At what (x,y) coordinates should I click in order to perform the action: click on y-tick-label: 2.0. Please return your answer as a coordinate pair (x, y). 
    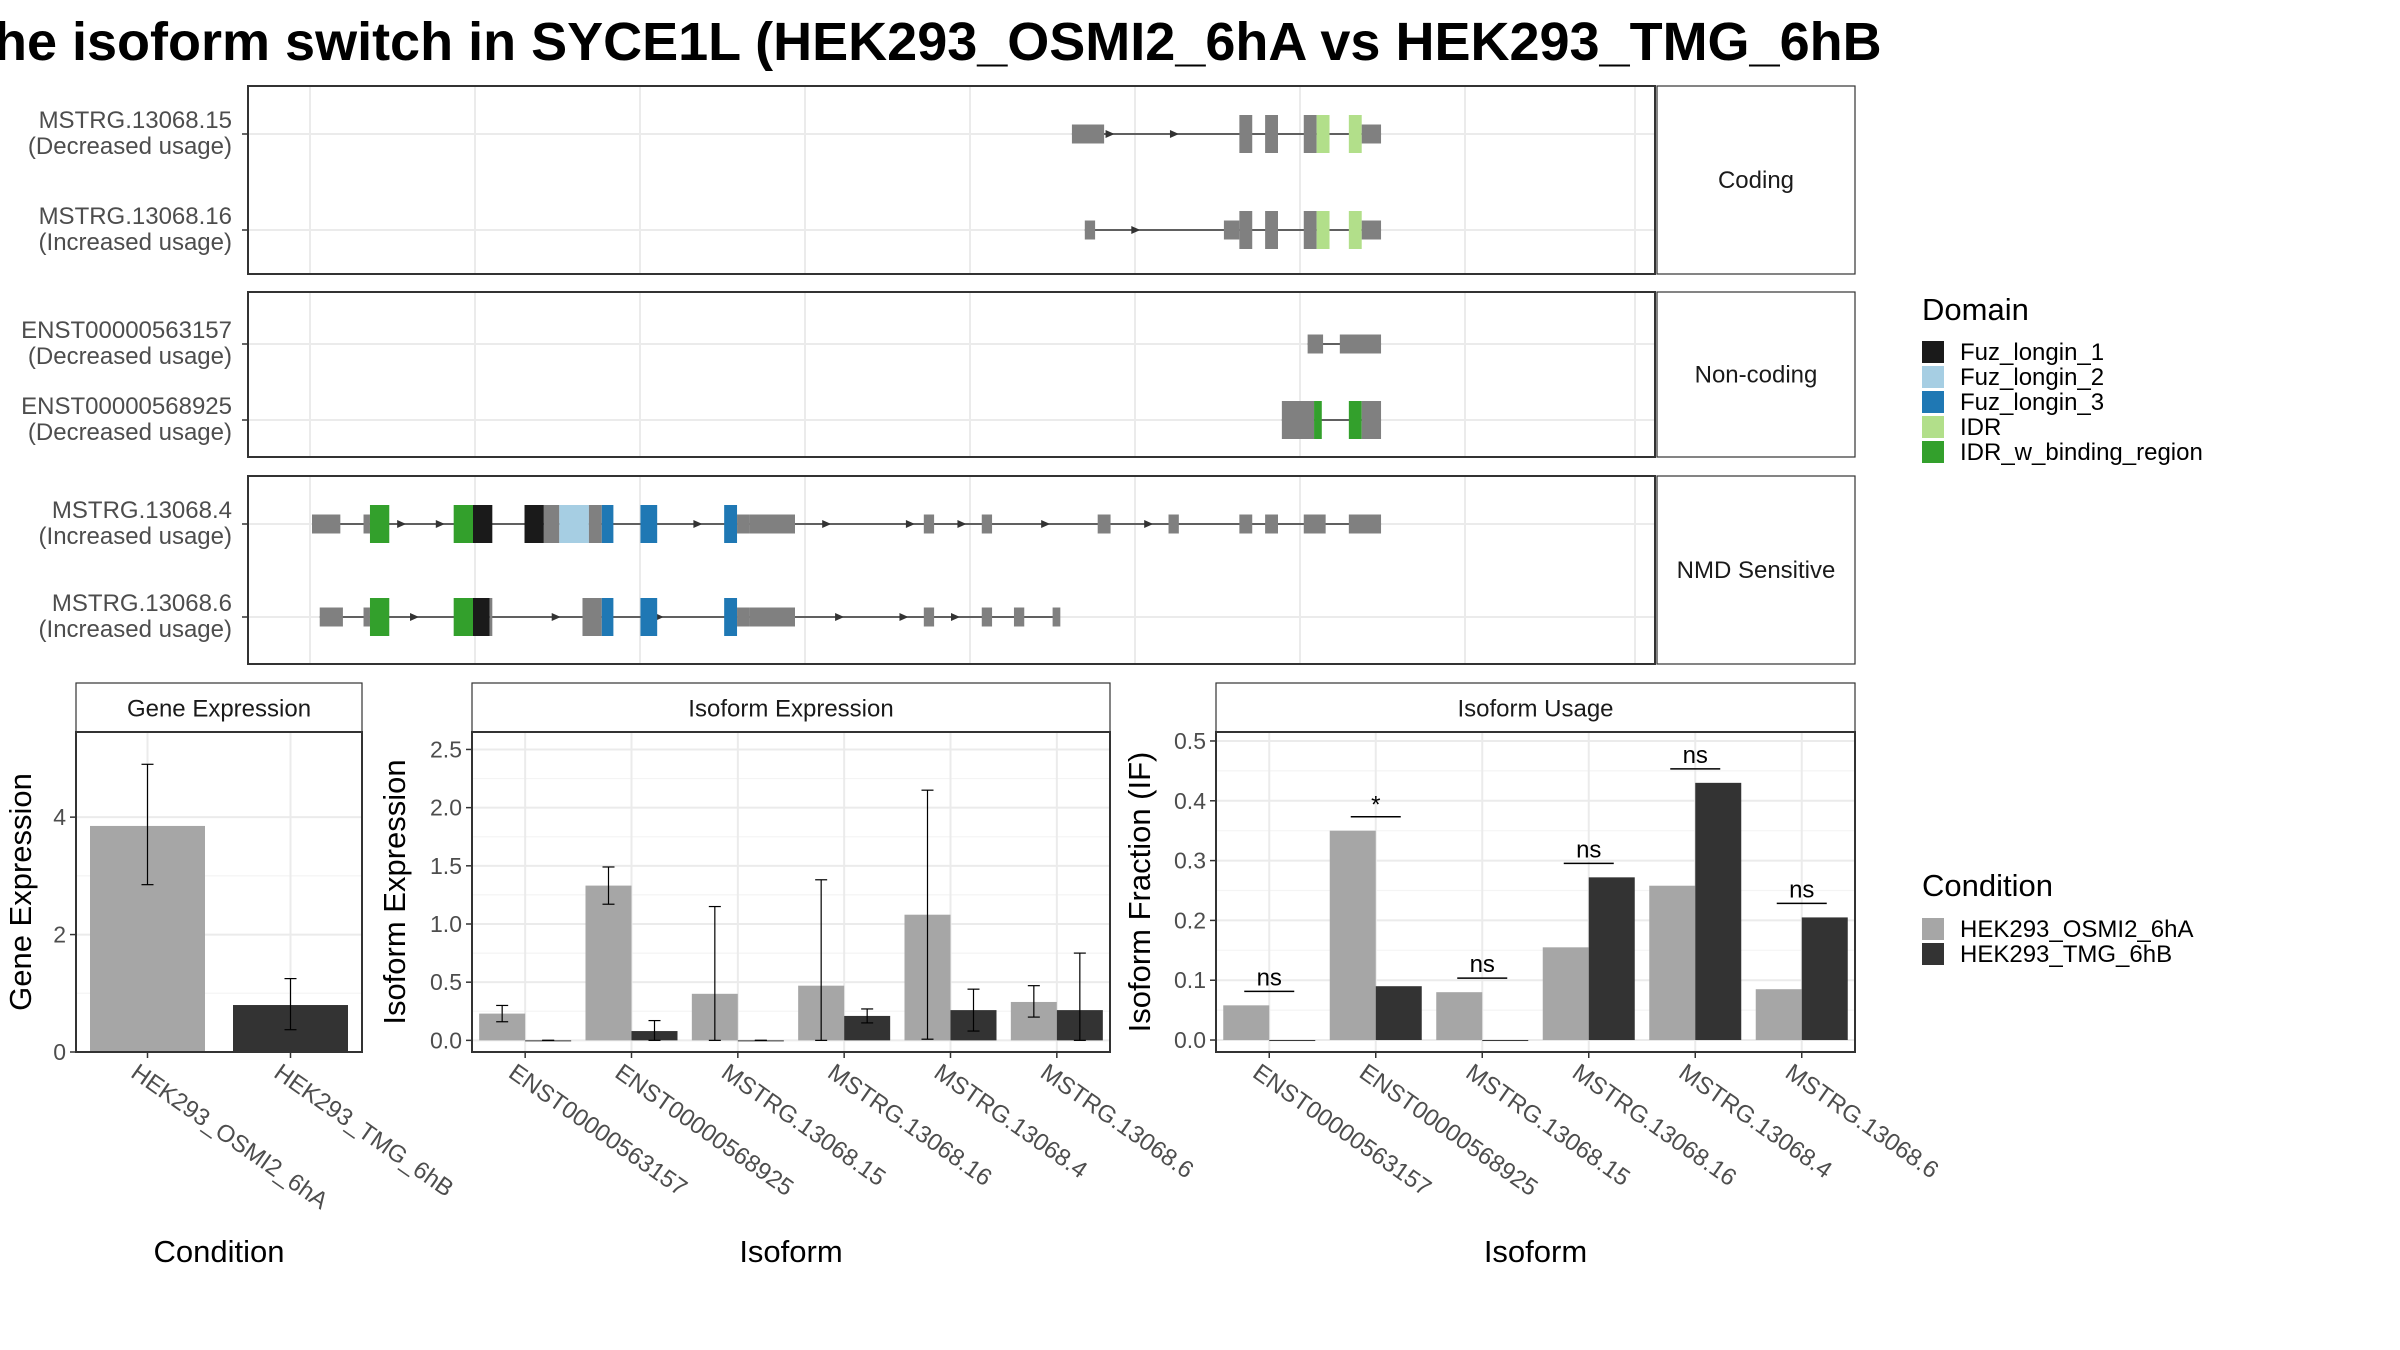
    Looking at the image, I should click on (446, 808).